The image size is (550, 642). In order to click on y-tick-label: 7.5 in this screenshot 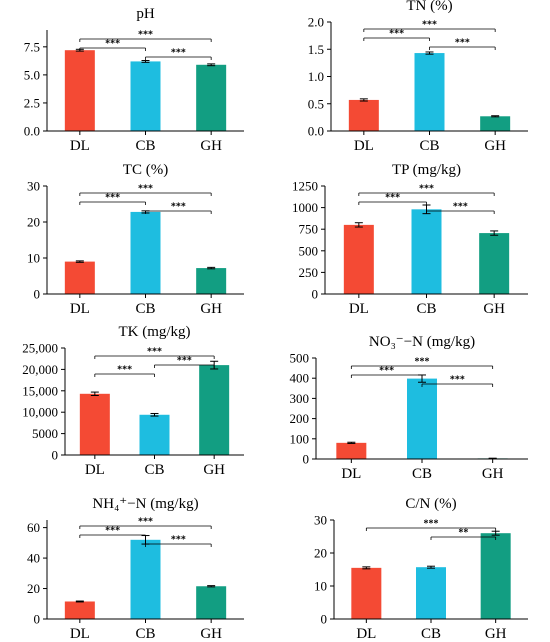, I will do `click(32, 46)`.